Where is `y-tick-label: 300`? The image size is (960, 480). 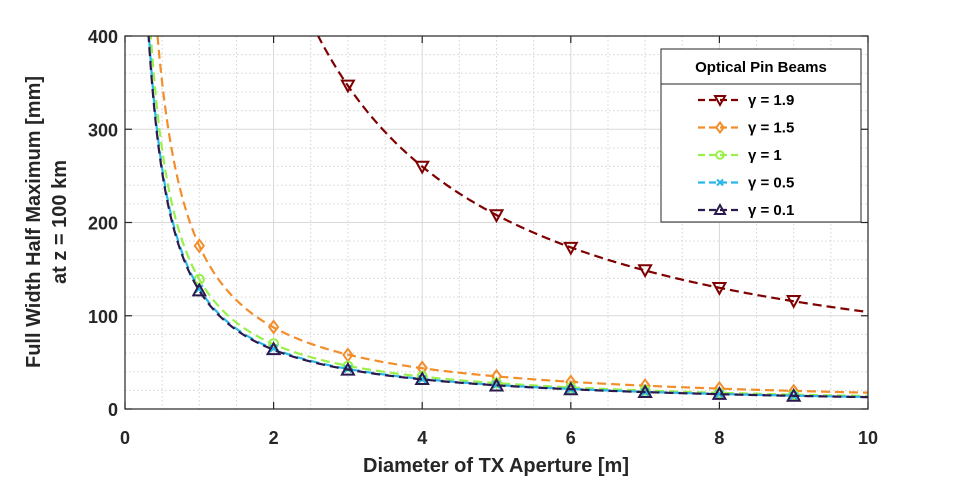
y-tick-label: 300 is located at coordinates (103, 130).